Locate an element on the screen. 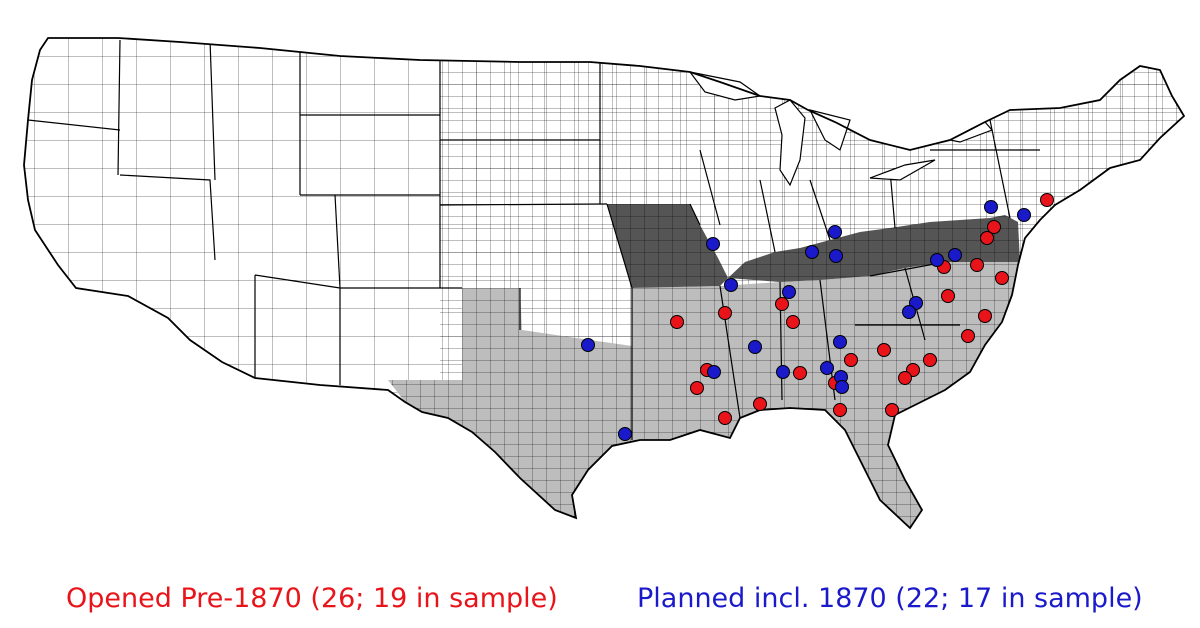 The height and width of the screenshot is (628, 1200). planned-1870-markers is located at coordinates (806, 320).